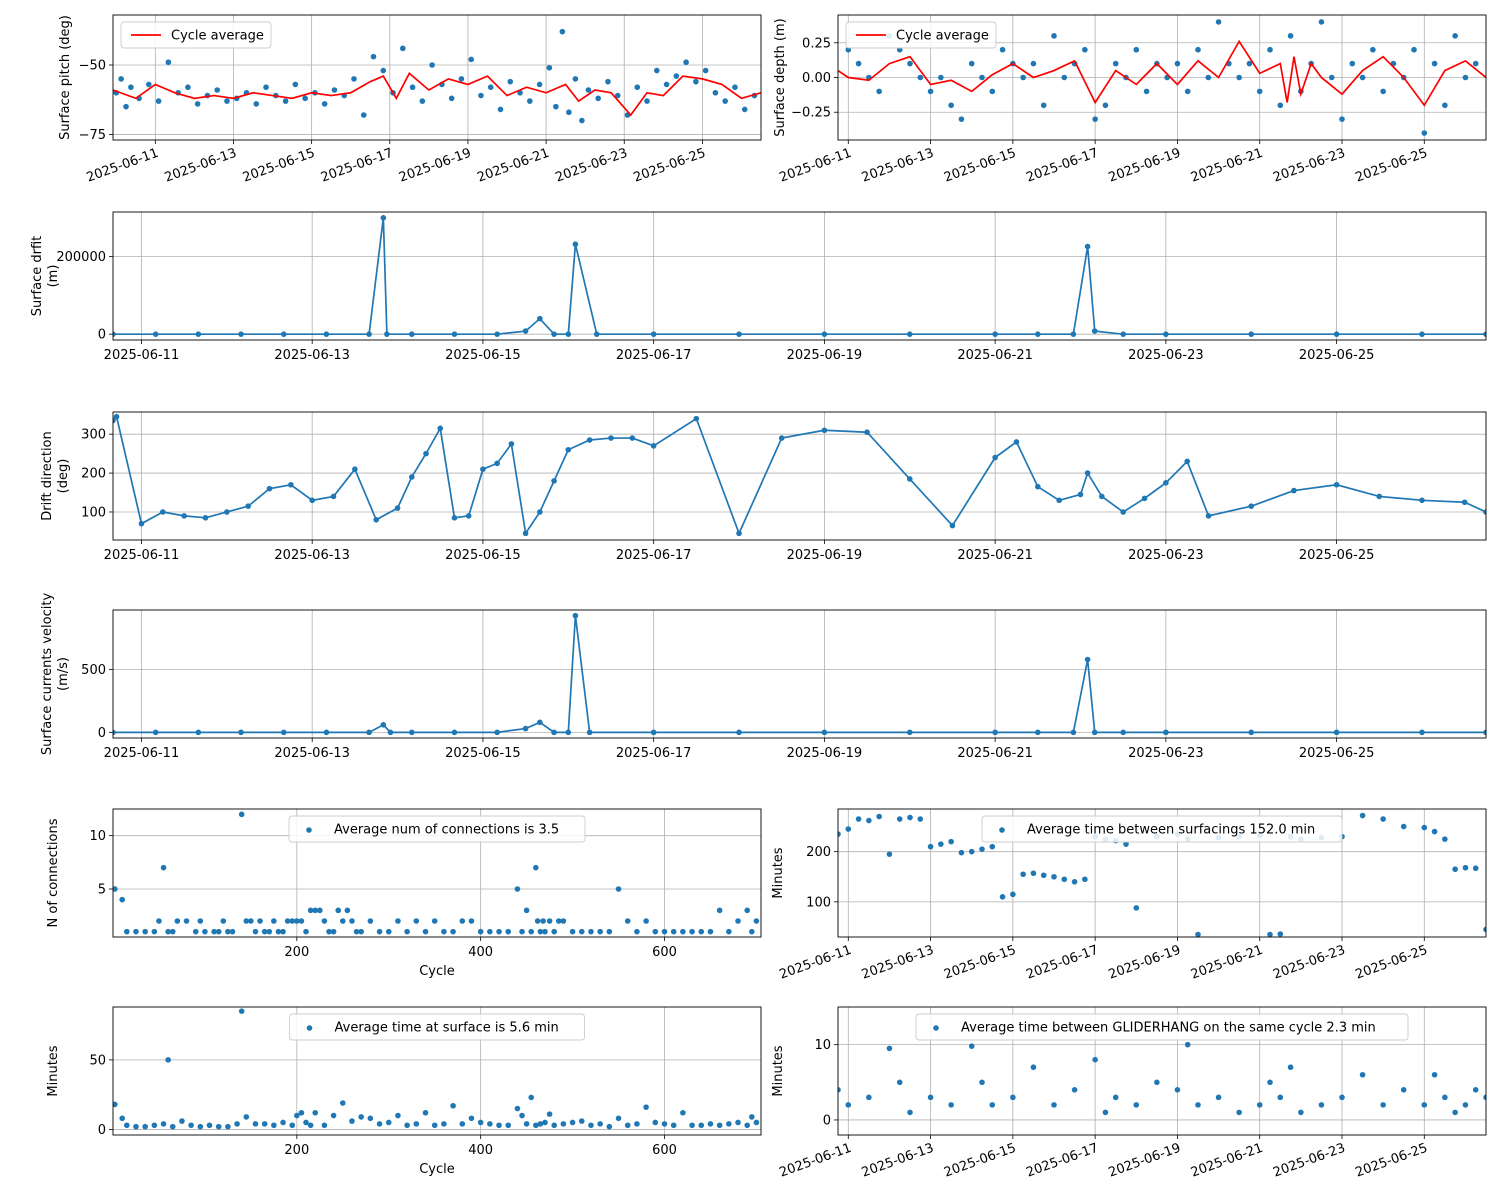 This screenshot has height=1200, width=1500. I want to click on x-tick-label: 200, so click(296, 952).